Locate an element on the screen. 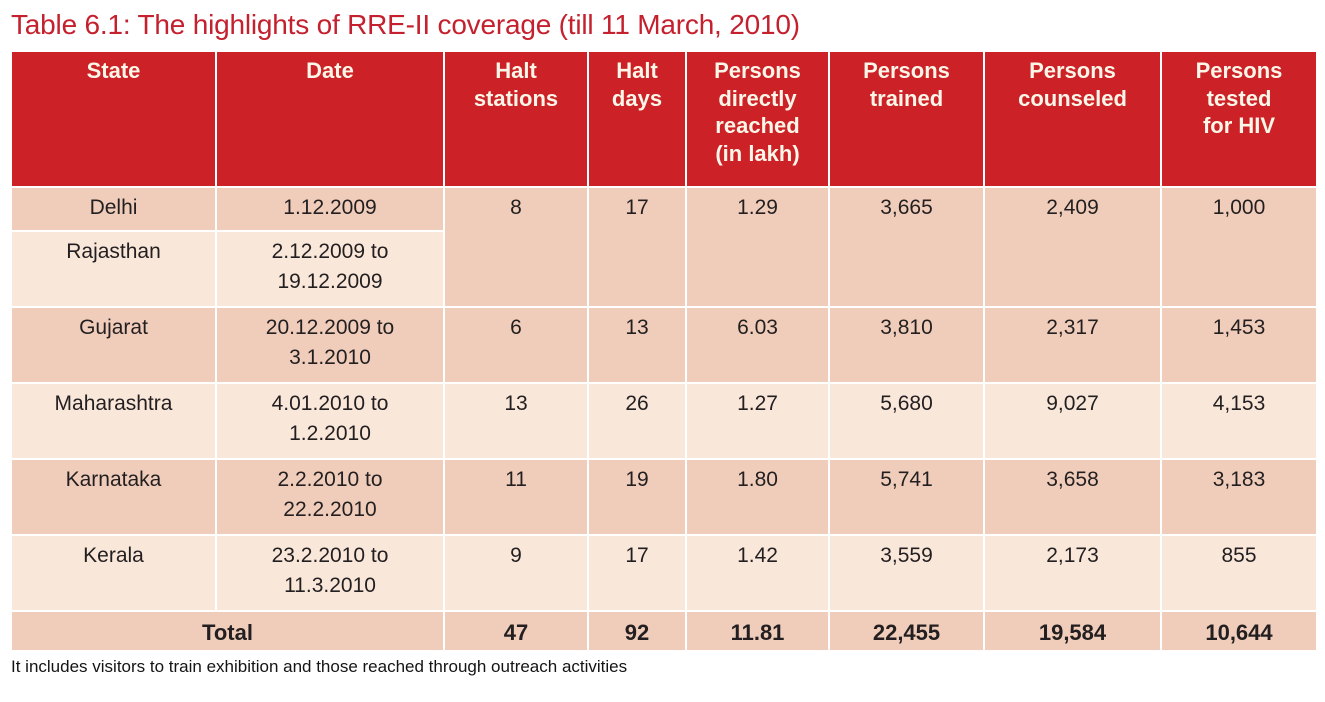  cell-trained: 3,810 is located at coordinates (906, 345).